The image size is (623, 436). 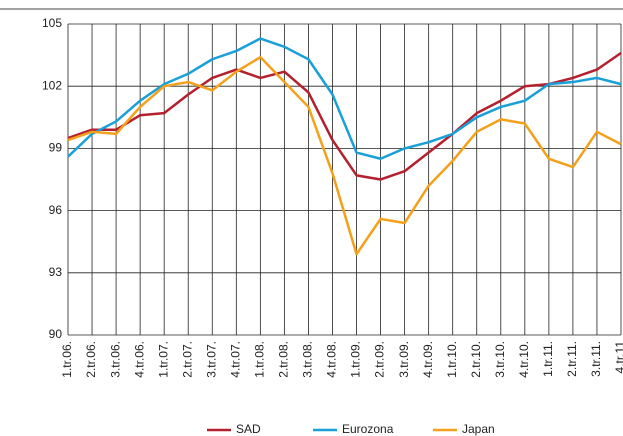 I want to click on x-tick-label: 1.tr.09., so click(x=356, y=359).